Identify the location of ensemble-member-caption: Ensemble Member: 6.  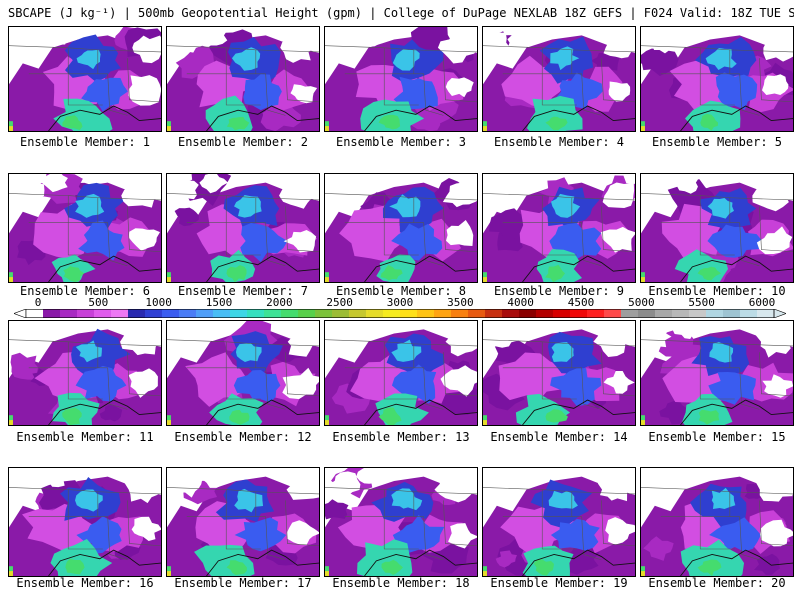
(85, 291).